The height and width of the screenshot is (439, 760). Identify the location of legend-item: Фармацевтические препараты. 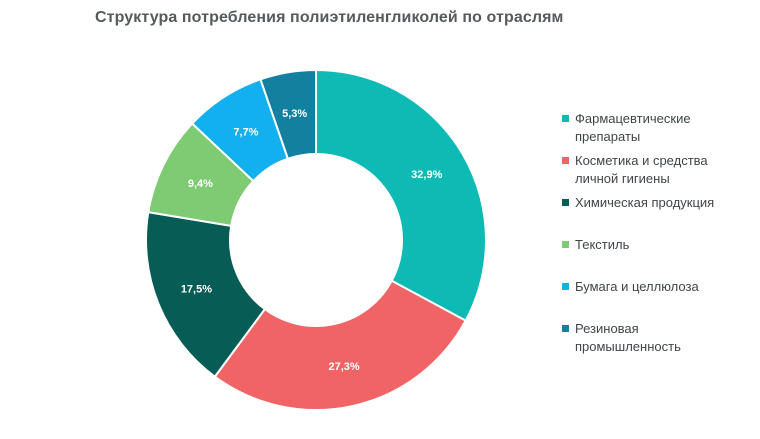
(659, 128).